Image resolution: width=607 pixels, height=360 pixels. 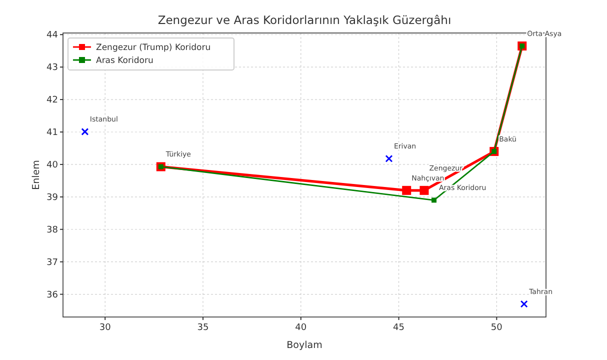 What do you see at coordinates (105, 328) in the screenshot?
I see `x-tick-label: 30` at bounding box center [105, 328].